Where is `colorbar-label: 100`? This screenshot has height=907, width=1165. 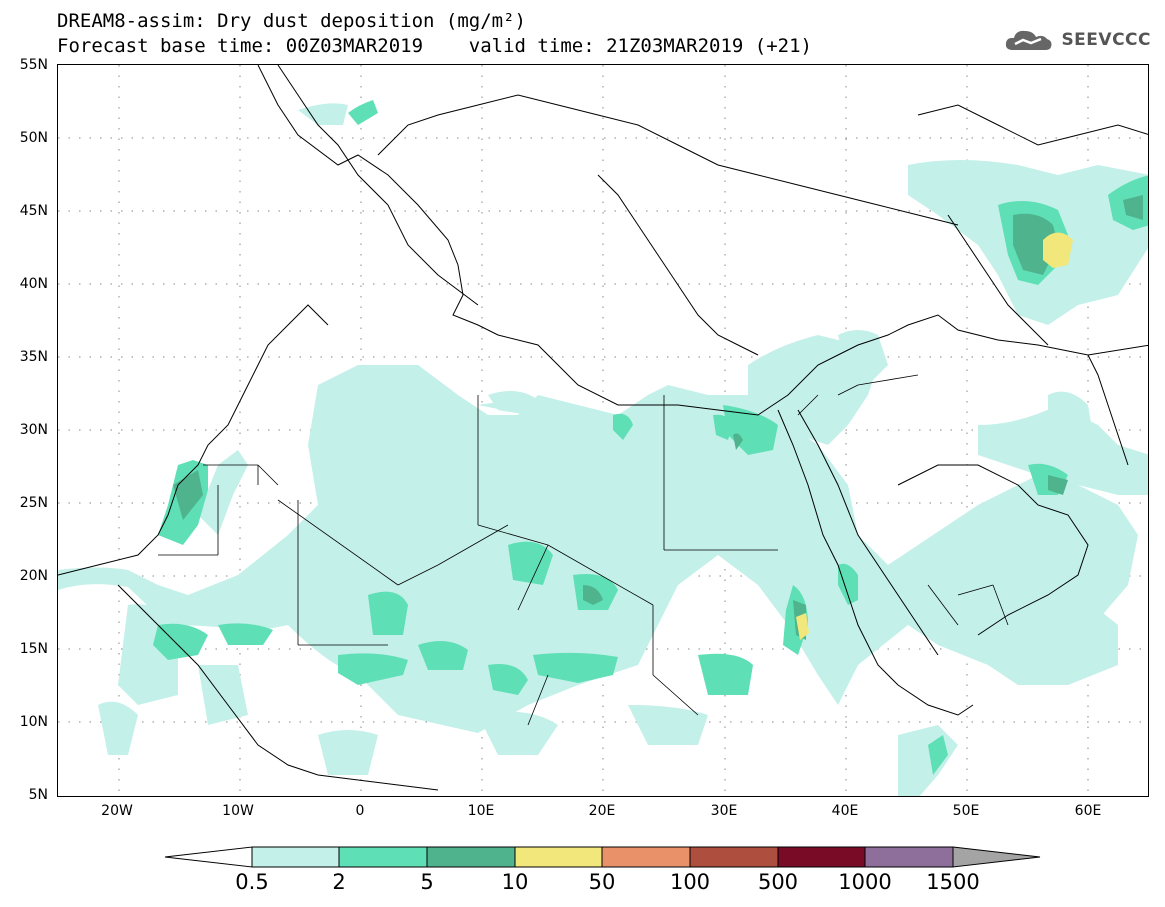
colorbar-label: 100 is located at coordinates (690, 882).